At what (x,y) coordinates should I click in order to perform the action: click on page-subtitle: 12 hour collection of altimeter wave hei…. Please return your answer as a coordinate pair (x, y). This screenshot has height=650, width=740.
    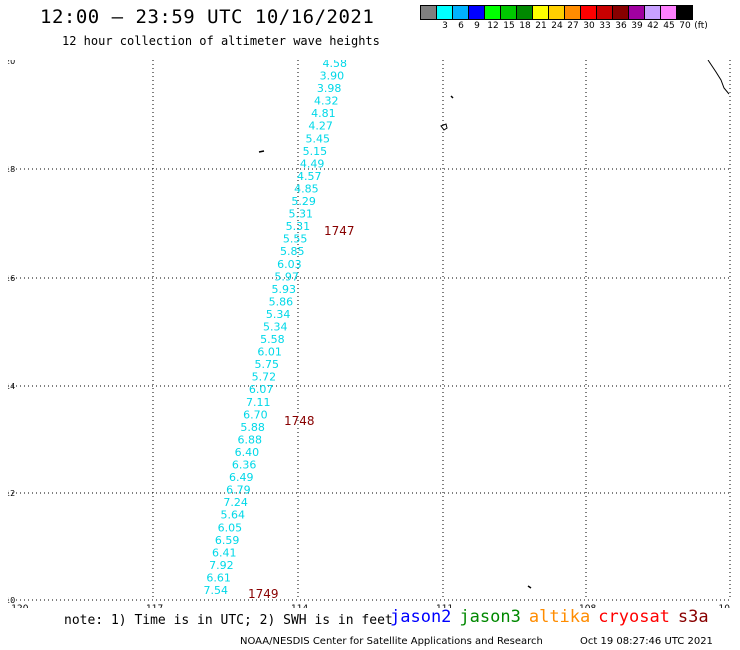
    Looking at the image, I should click on (221, 41).